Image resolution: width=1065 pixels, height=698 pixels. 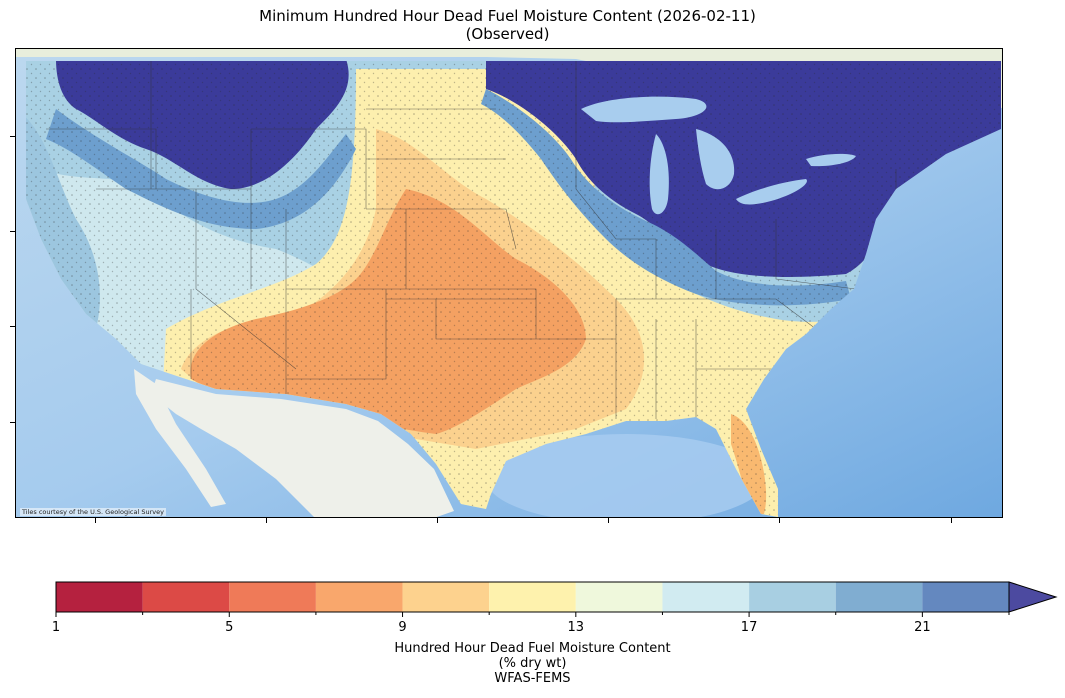 I want to click on colorbar-bins, so click(x=532, y=597).